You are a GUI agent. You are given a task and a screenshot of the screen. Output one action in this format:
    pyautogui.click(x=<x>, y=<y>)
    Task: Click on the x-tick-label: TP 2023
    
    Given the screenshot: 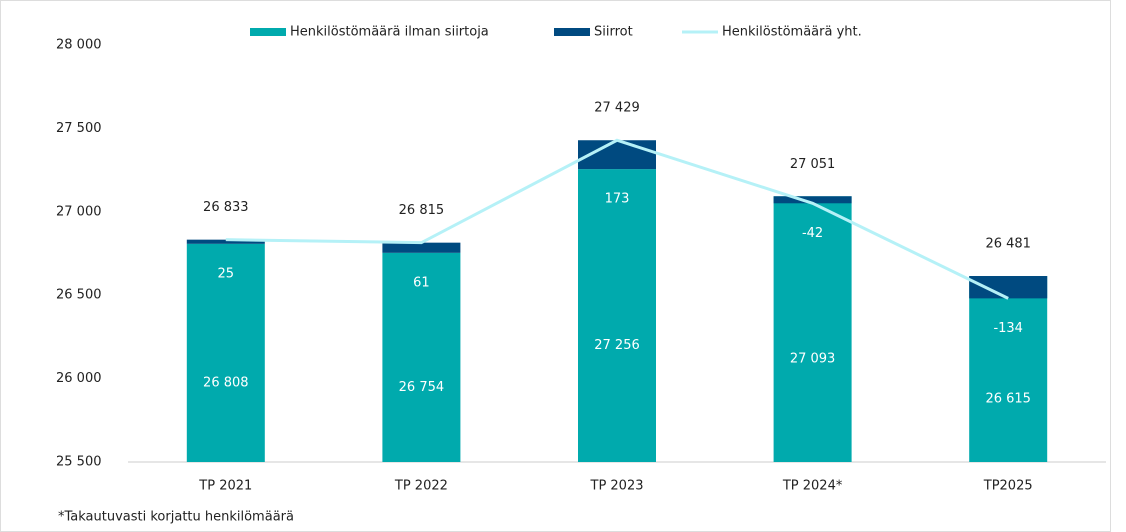 What is the action you would take?
    pyautogui.click(x=617, y=486)
    